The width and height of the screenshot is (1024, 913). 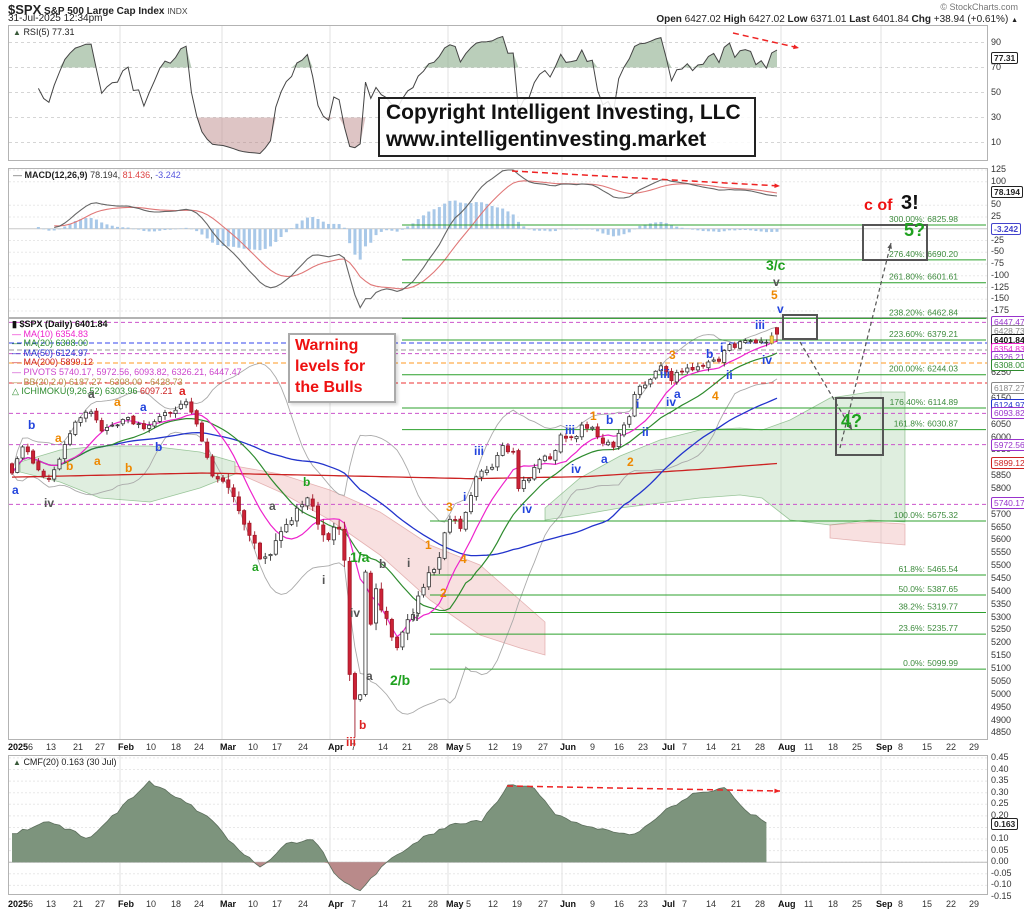 I want to click on axis-label: 5000, so click(x=1001, y=693).